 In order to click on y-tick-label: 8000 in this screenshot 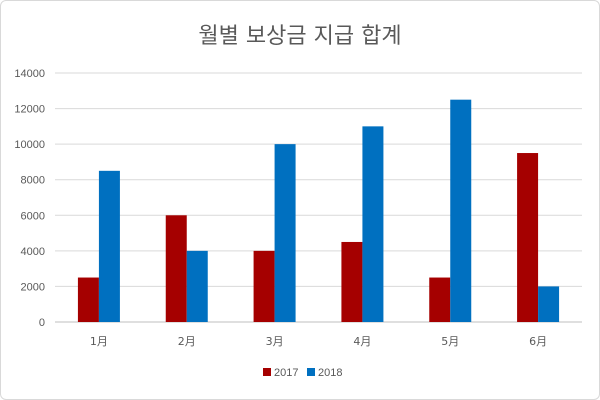, I will do `click(33, 181)`.